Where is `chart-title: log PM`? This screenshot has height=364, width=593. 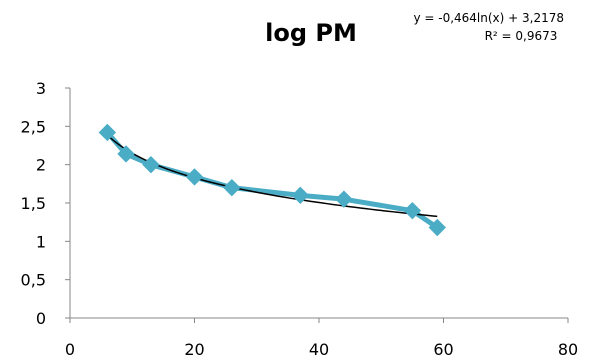
chart-title: log PM is located at coordinates (311, 33).